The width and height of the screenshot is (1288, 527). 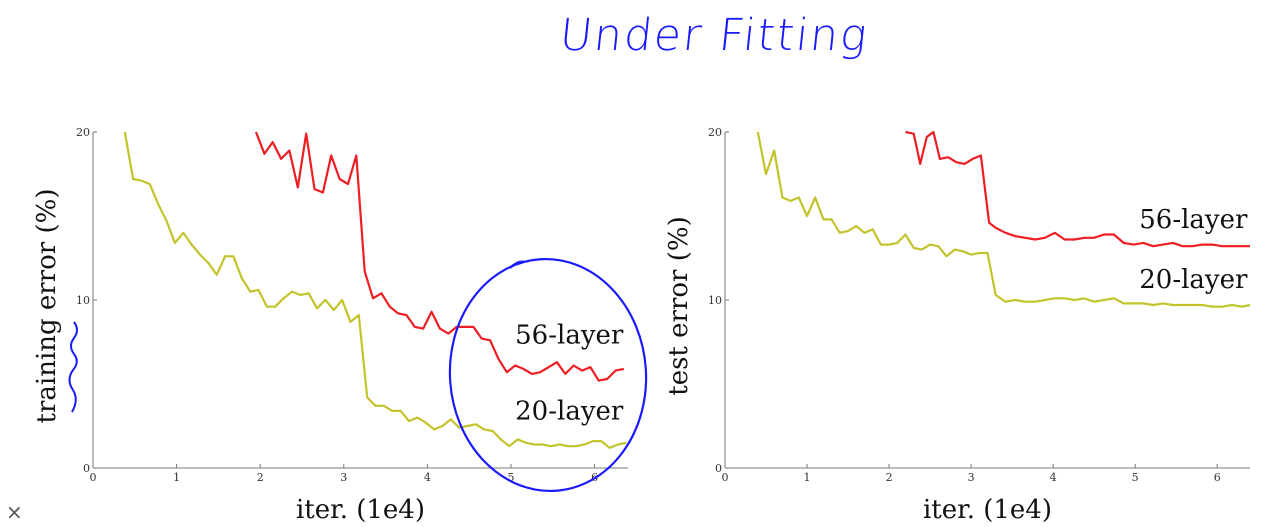 What do you see at coordinates (1217, 477) in the screenshot?
I see `x-tick-label: 6` at bounding box center [1217, 477].